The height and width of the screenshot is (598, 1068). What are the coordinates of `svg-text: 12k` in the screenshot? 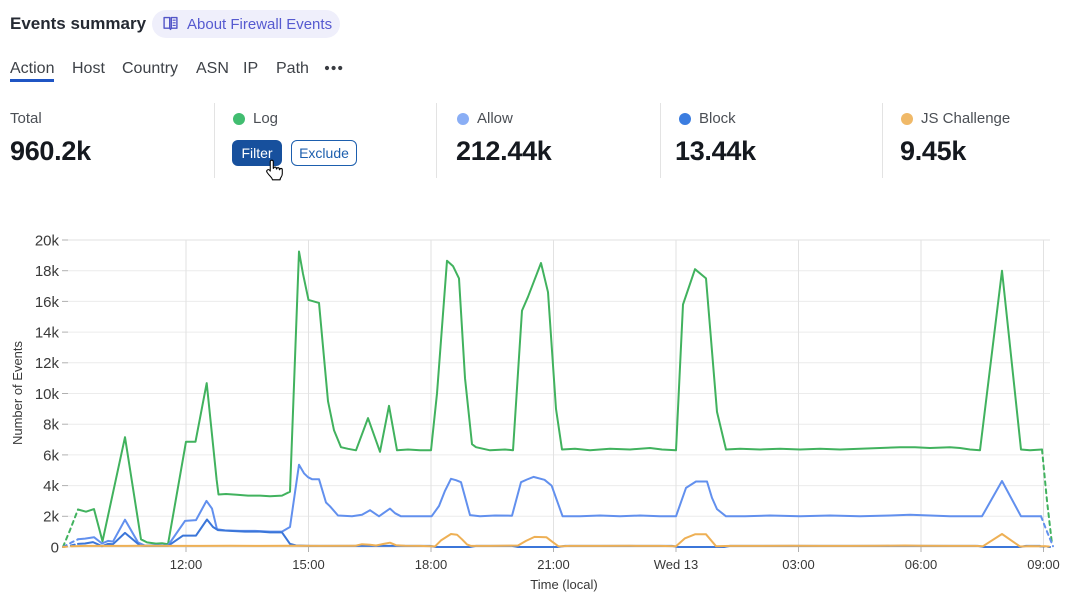 It's located at (47, 363).